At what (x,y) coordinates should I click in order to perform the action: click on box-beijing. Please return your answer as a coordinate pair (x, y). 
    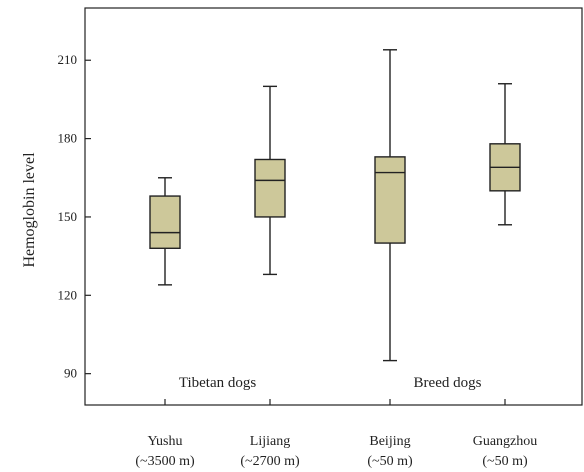
    Looking at the image, I should click on (390, 205).